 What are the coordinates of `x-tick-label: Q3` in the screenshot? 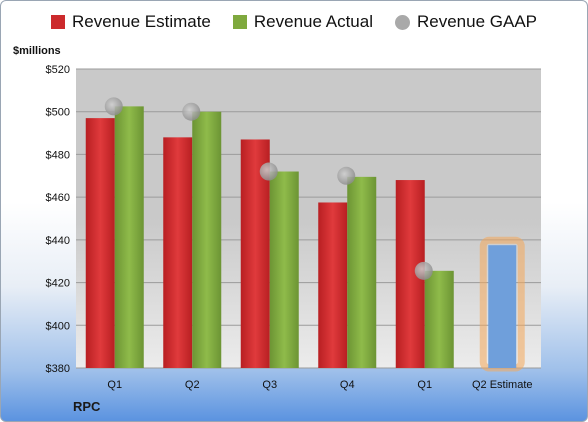 It's located at (269, 385).